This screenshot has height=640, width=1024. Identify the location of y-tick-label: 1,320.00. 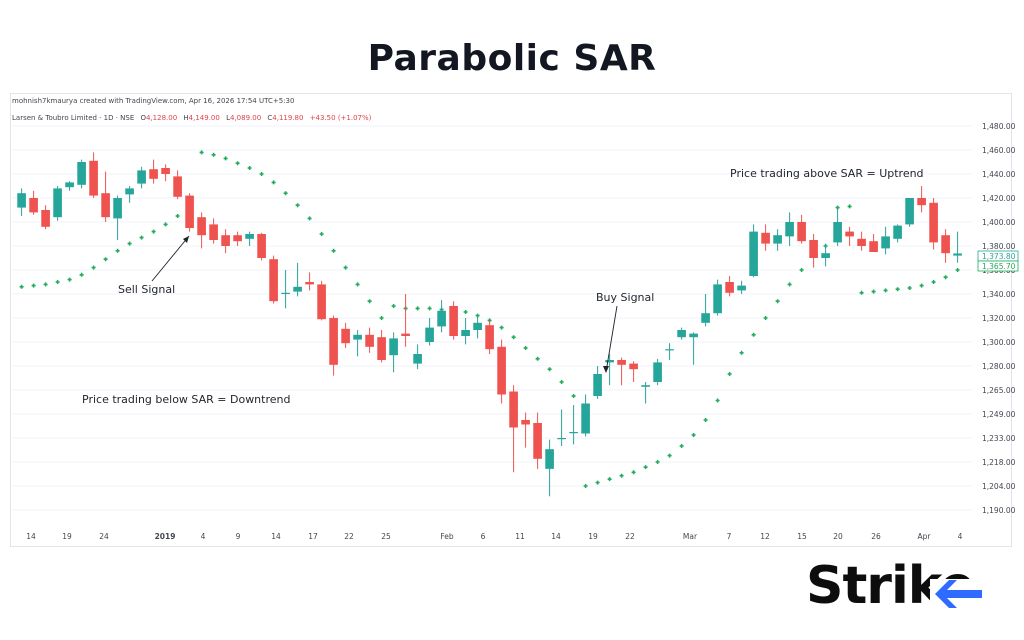
(999, 318).